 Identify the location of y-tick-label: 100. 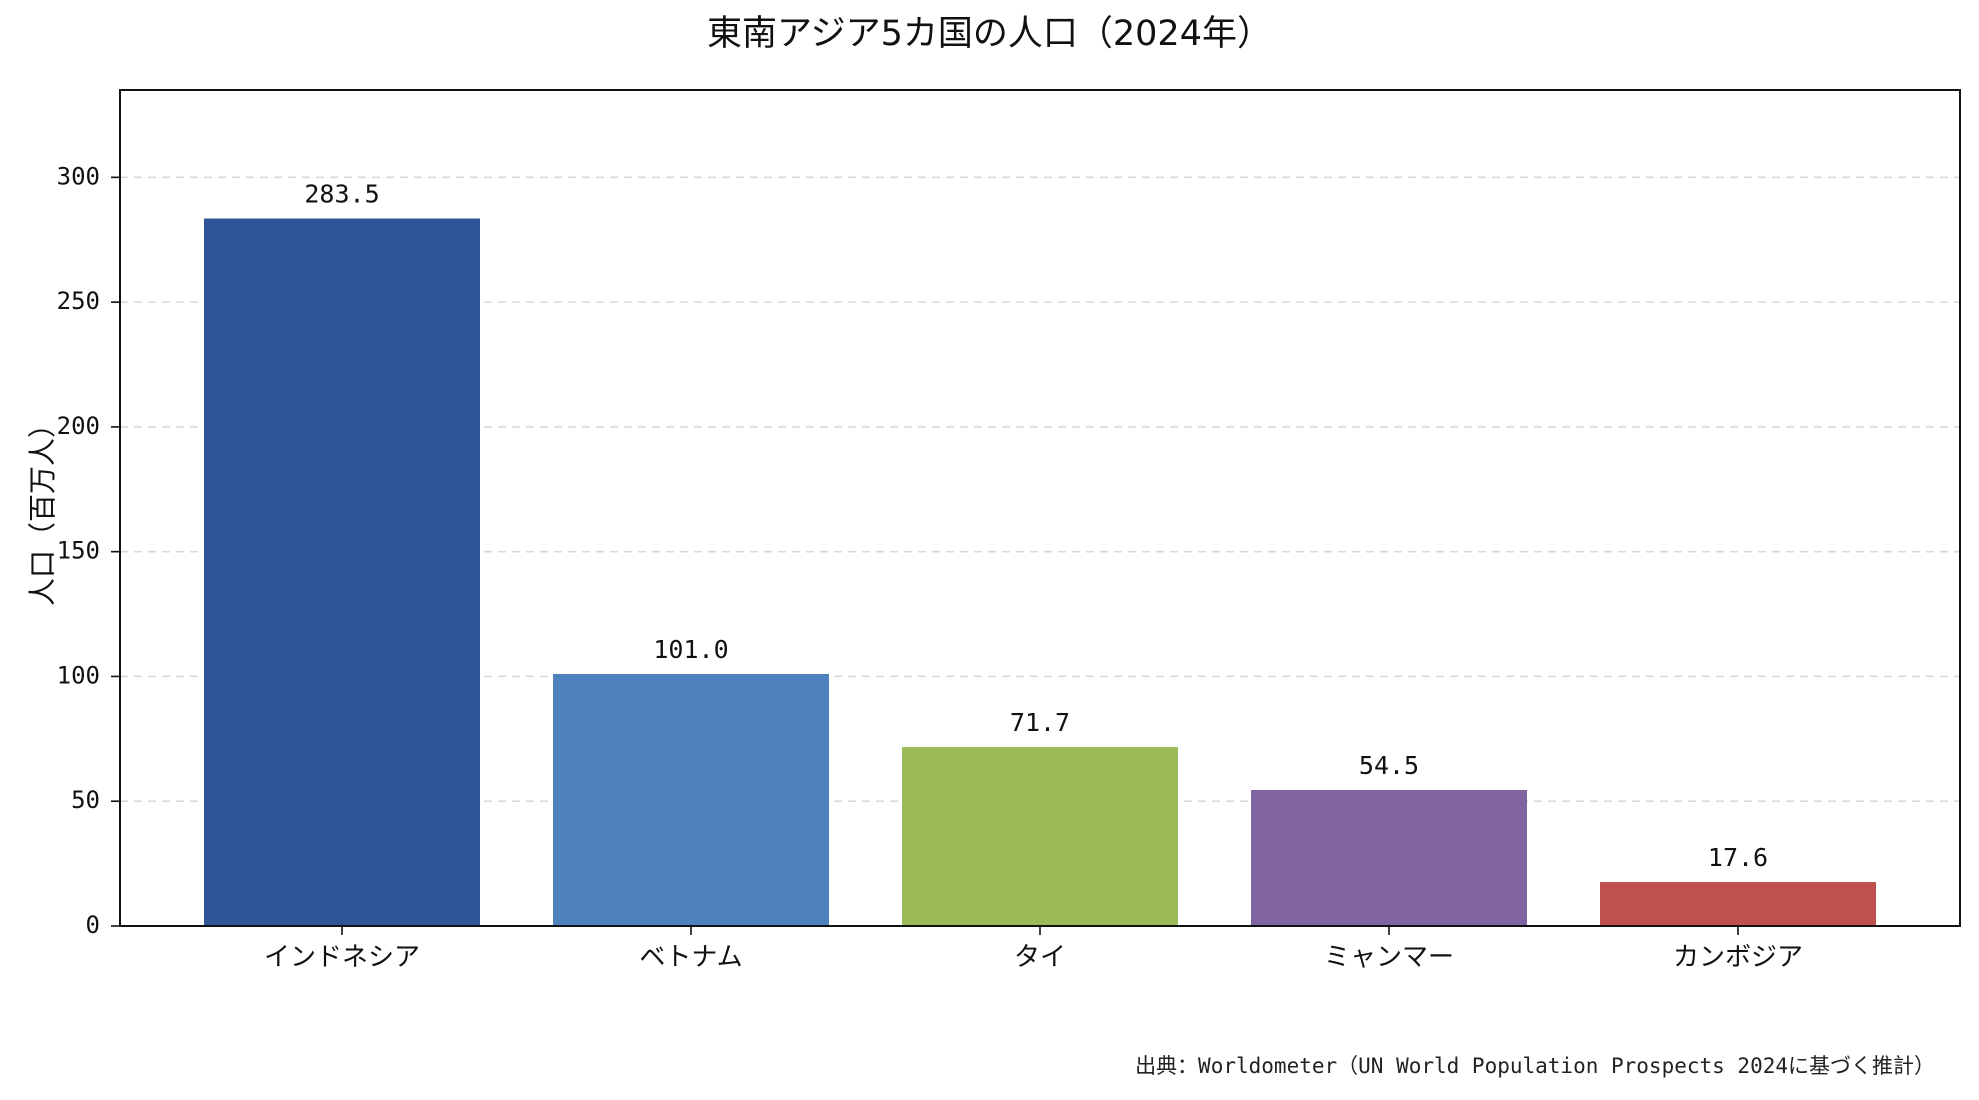
(78, 675).